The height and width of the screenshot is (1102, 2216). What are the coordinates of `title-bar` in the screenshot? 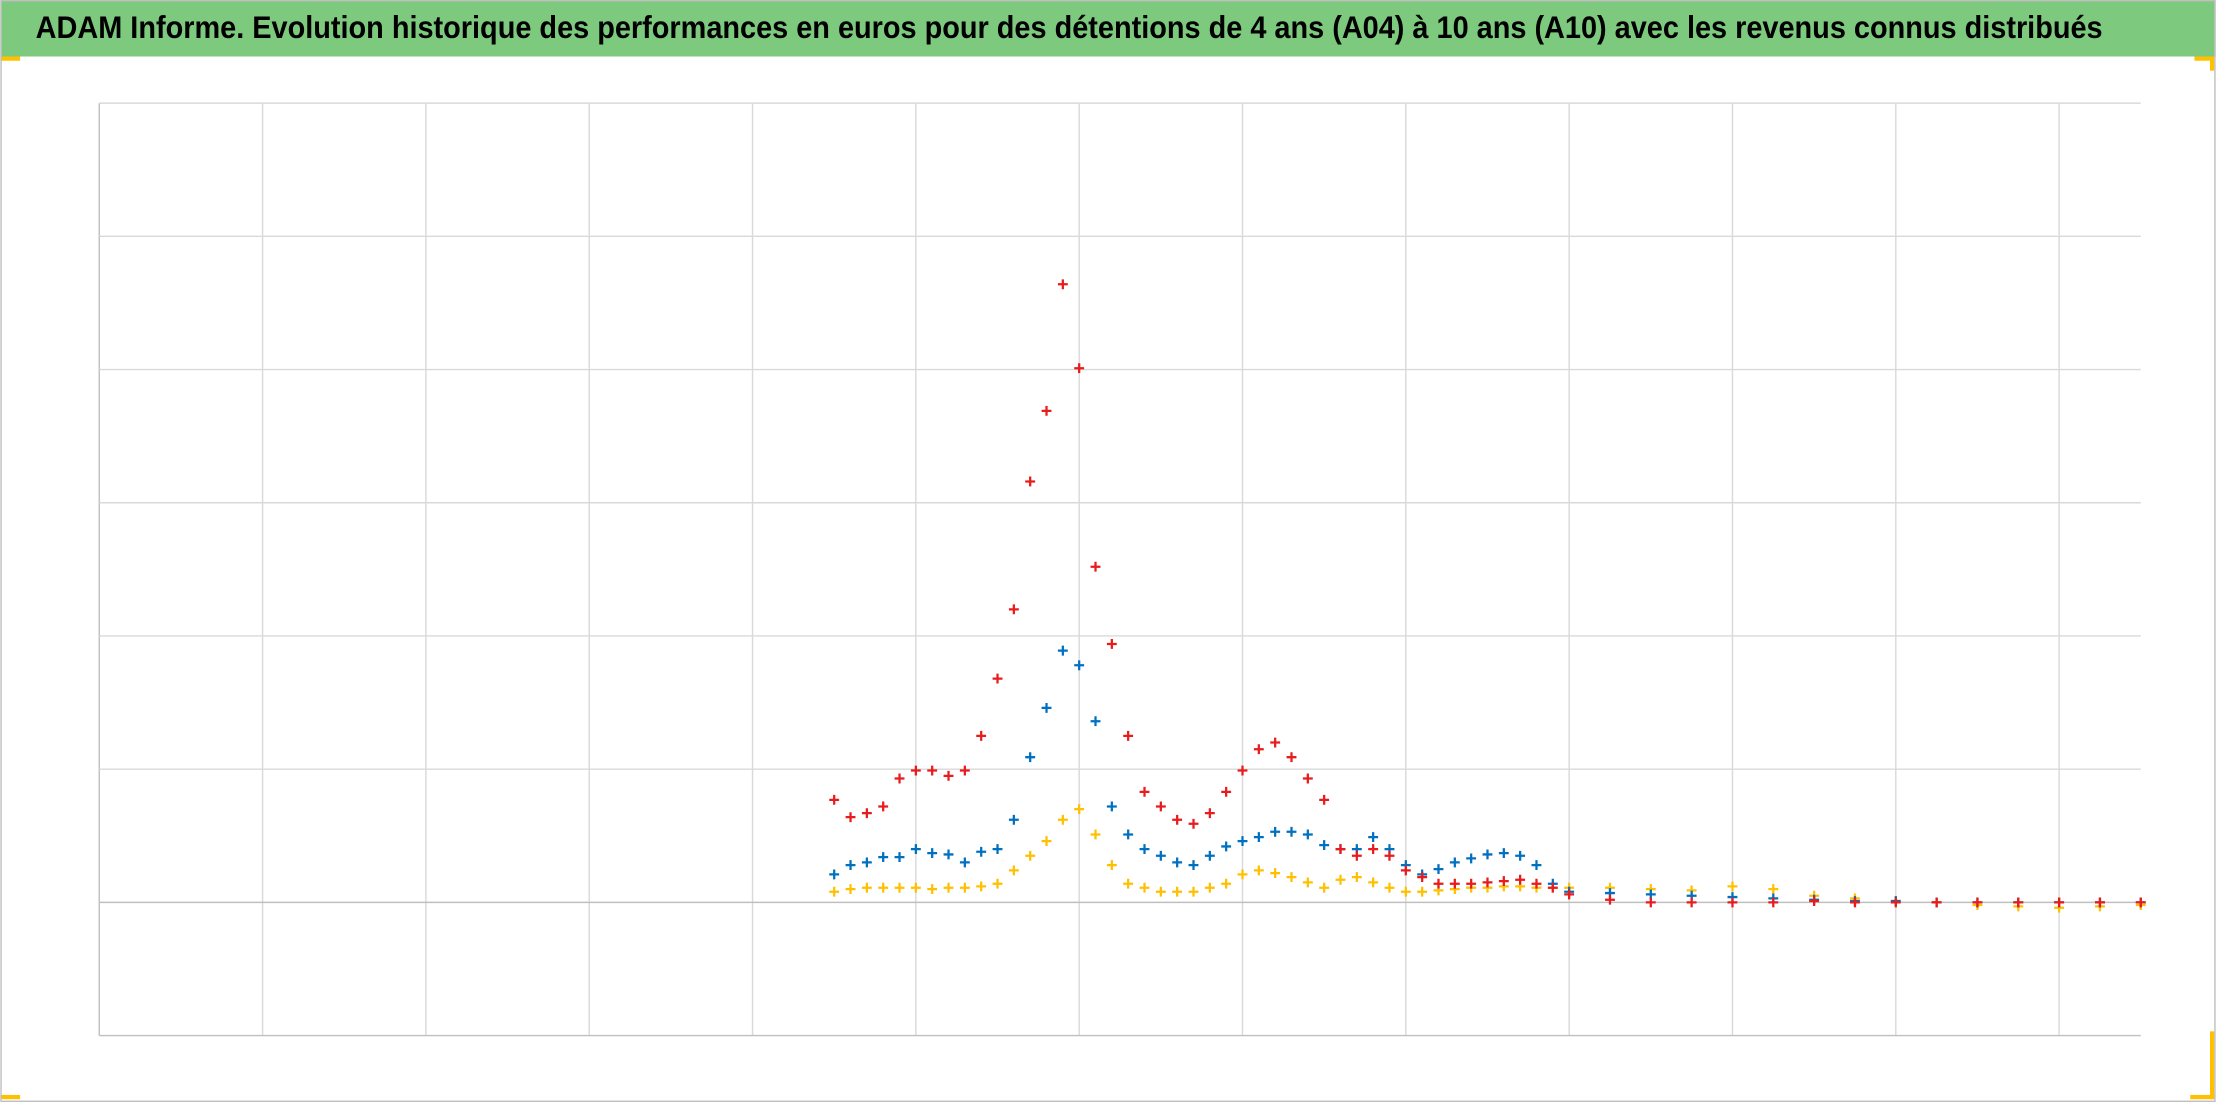 It's located at (1108, 28).